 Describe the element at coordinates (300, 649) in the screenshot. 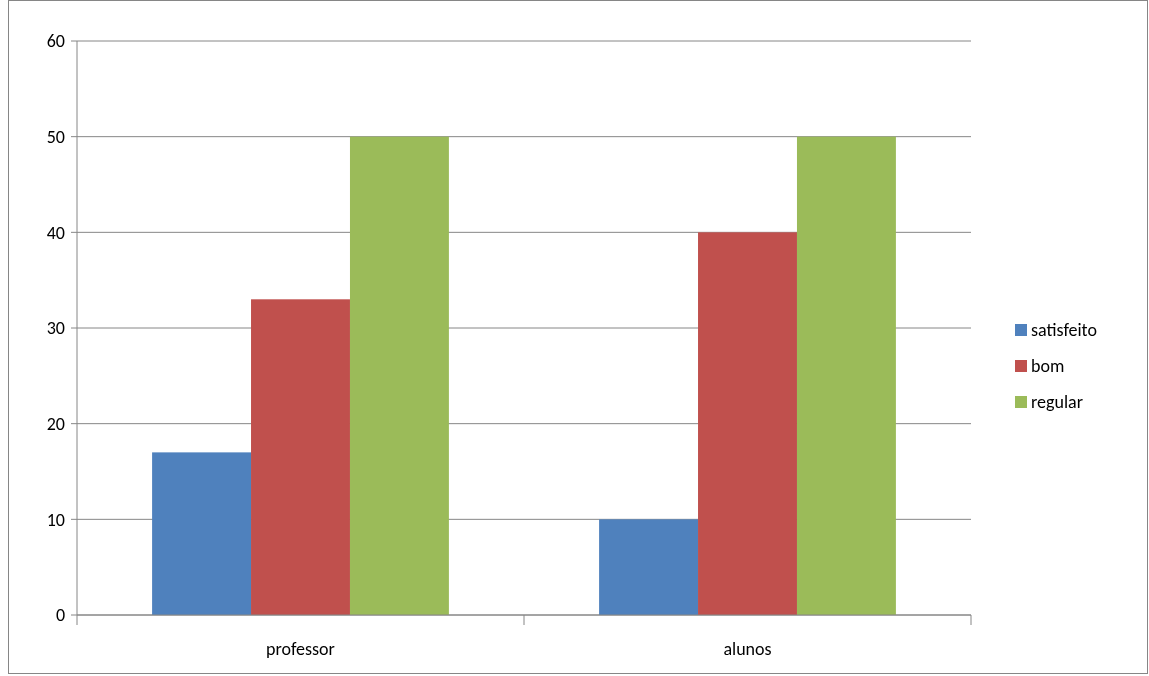

I see `x-tick-label: professor` at that location.